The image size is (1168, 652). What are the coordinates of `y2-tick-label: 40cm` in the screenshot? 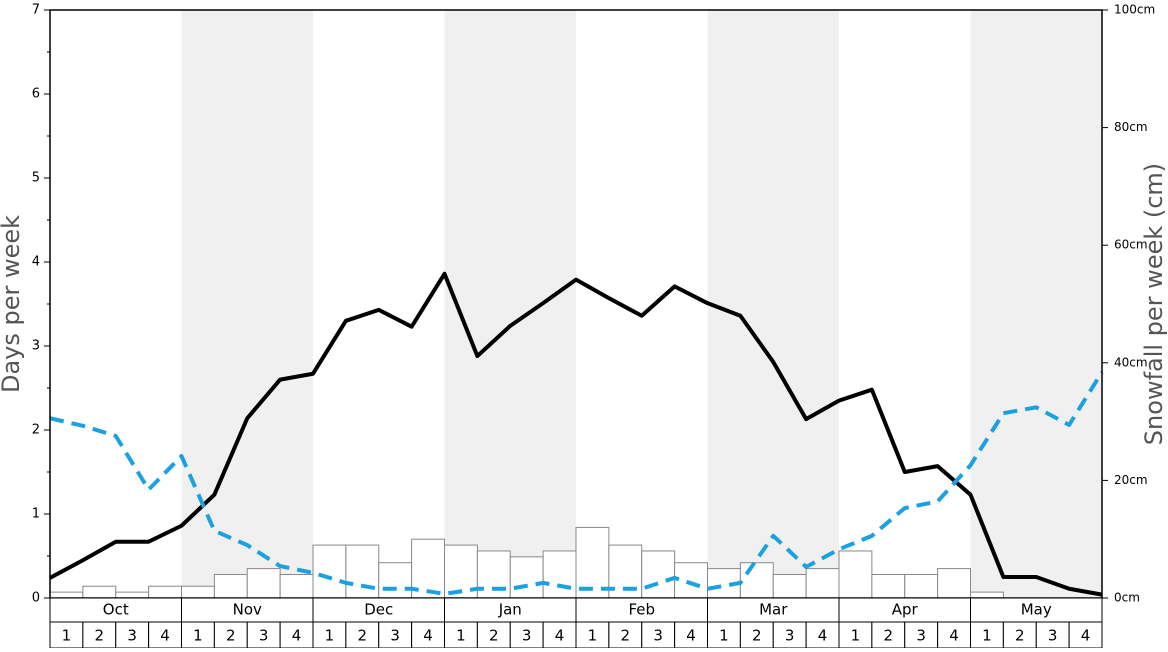 It's located at (1131, 362).